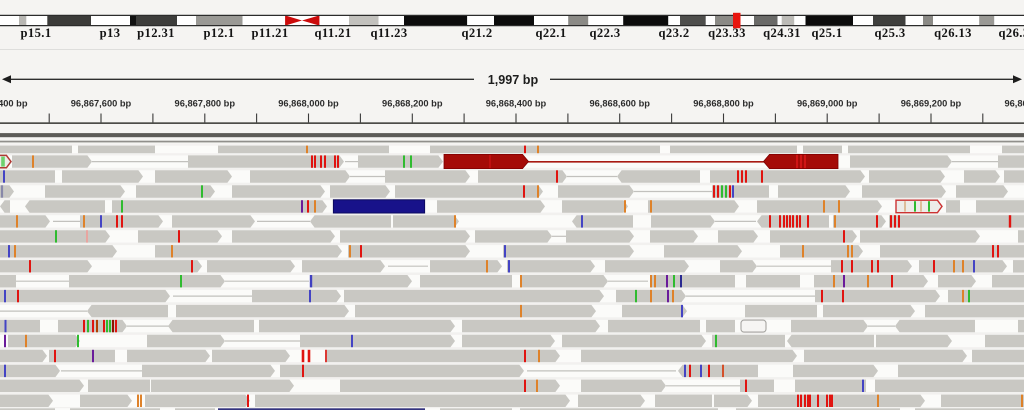  I want to click on svg-text: p12.1, so click(218, 33).